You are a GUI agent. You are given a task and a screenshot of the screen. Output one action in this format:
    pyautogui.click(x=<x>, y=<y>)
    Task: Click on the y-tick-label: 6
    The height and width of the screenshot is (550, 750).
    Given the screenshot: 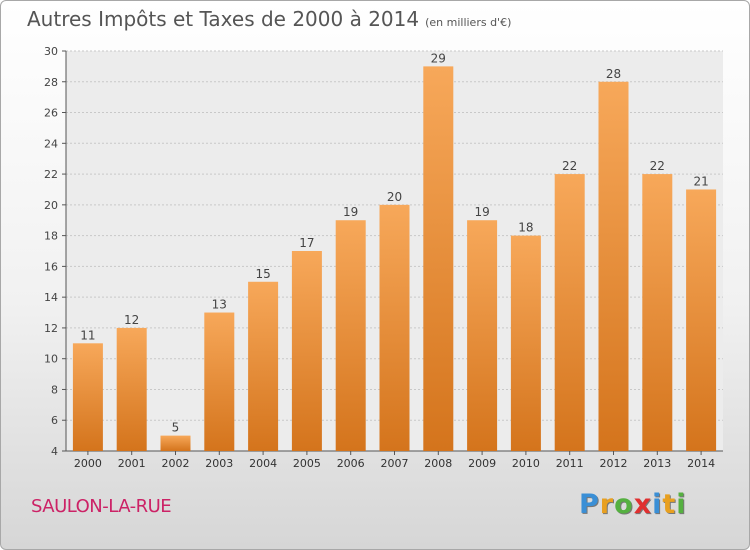 What is the action you would take?
    pyautogui.click(x=54, y=420)
    